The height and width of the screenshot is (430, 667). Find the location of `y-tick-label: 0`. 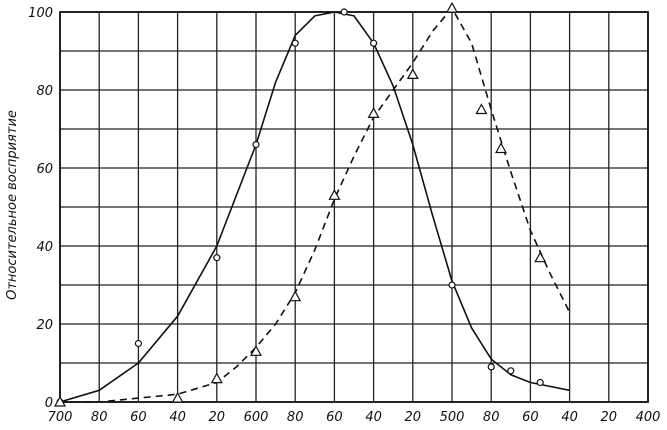

y-tick-label: 0 is located at coordinates (49, 403).